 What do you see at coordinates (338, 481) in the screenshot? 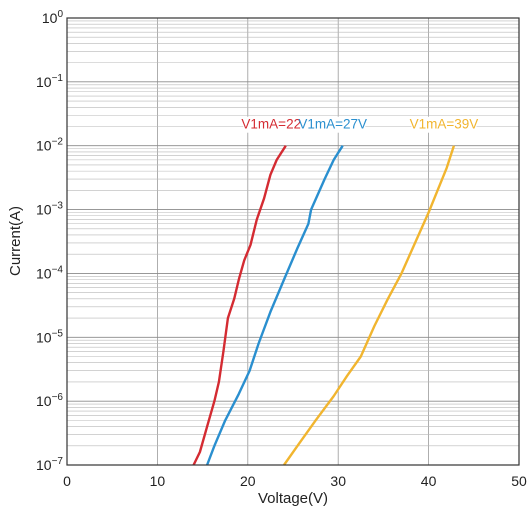
I see `x-tick-label: 30` at bounding box center [338, 481].